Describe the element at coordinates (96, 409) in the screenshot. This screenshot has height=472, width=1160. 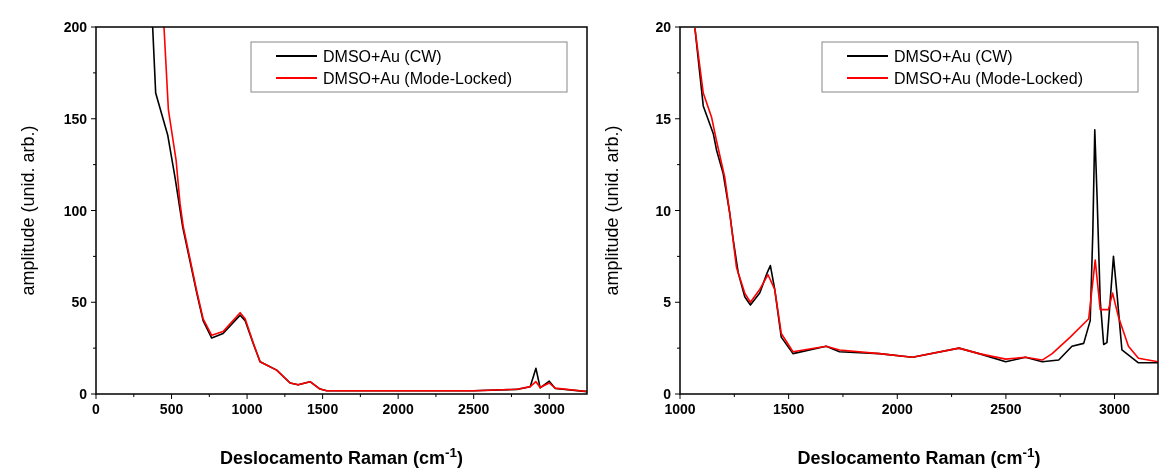
I see `x-tick-label: 0` at that location.